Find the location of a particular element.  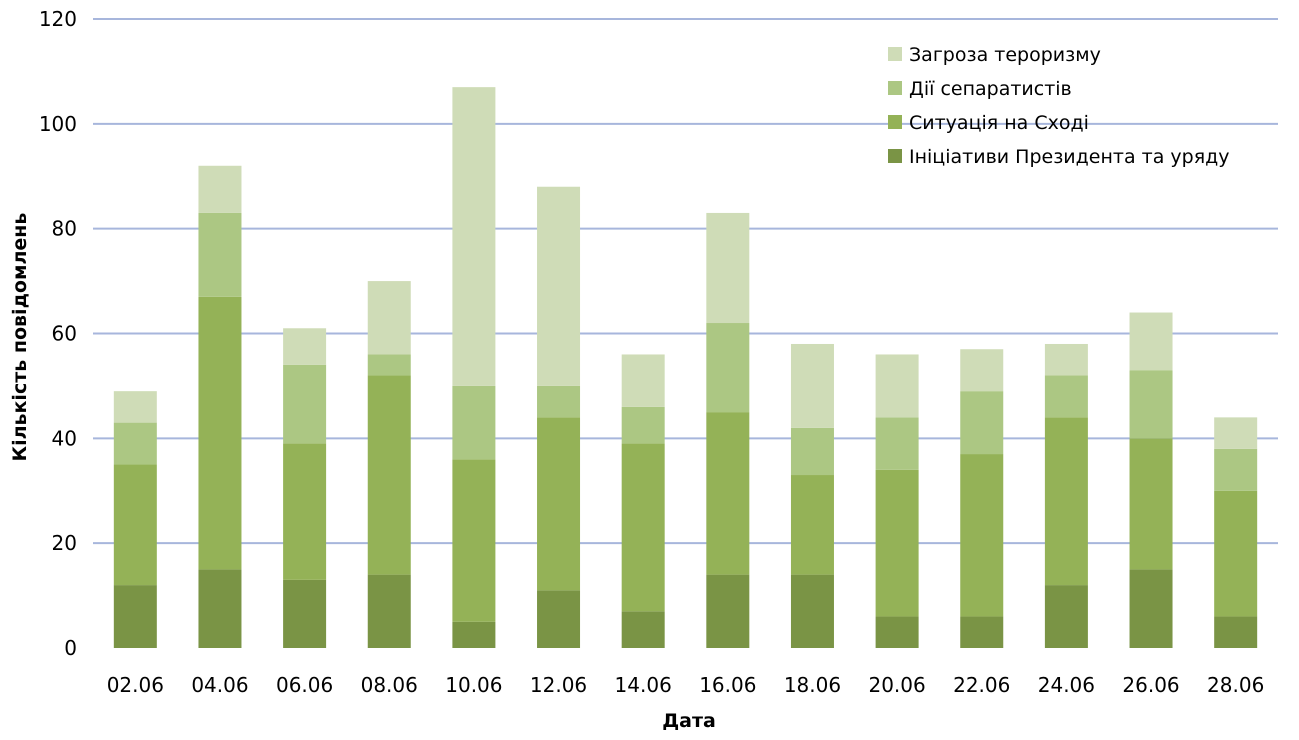

legend-label: Загроза тероризму is located at coordinates (1005, 55).